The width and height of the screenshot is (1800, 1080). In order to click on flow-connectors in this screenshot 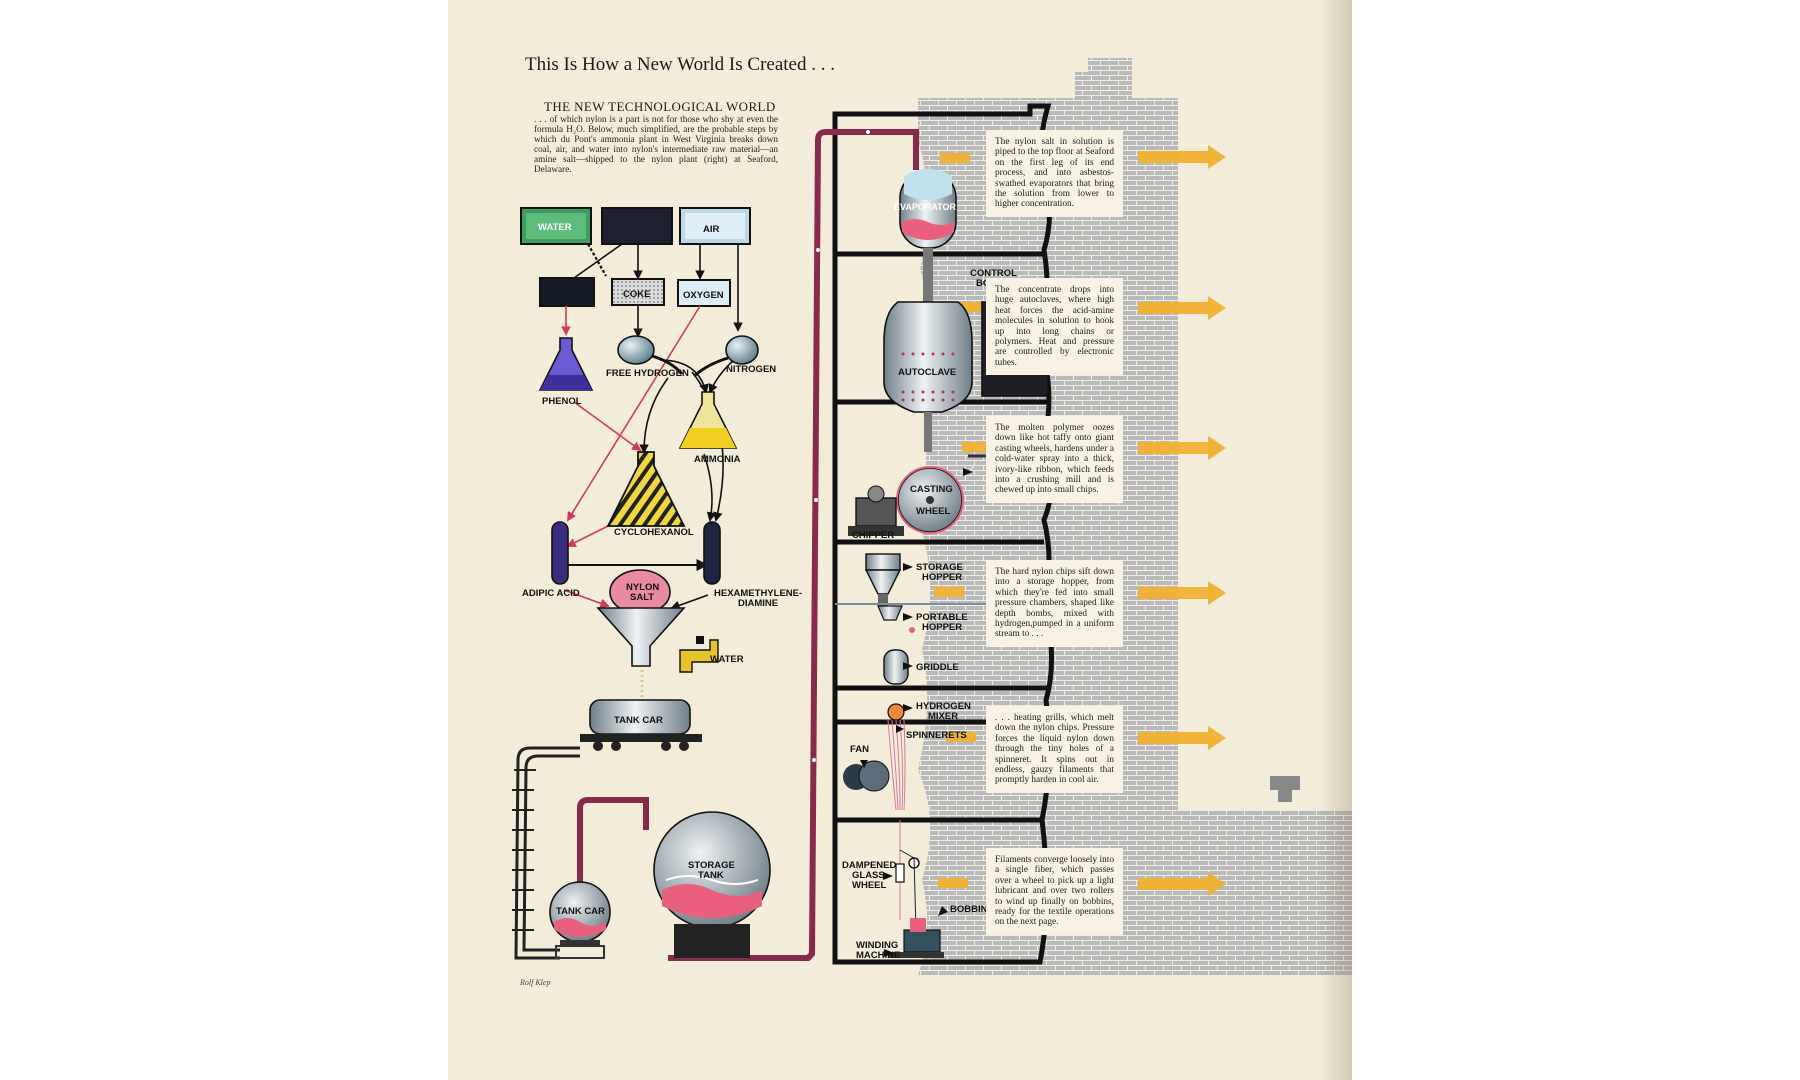, I will do `click(652, 426)`.